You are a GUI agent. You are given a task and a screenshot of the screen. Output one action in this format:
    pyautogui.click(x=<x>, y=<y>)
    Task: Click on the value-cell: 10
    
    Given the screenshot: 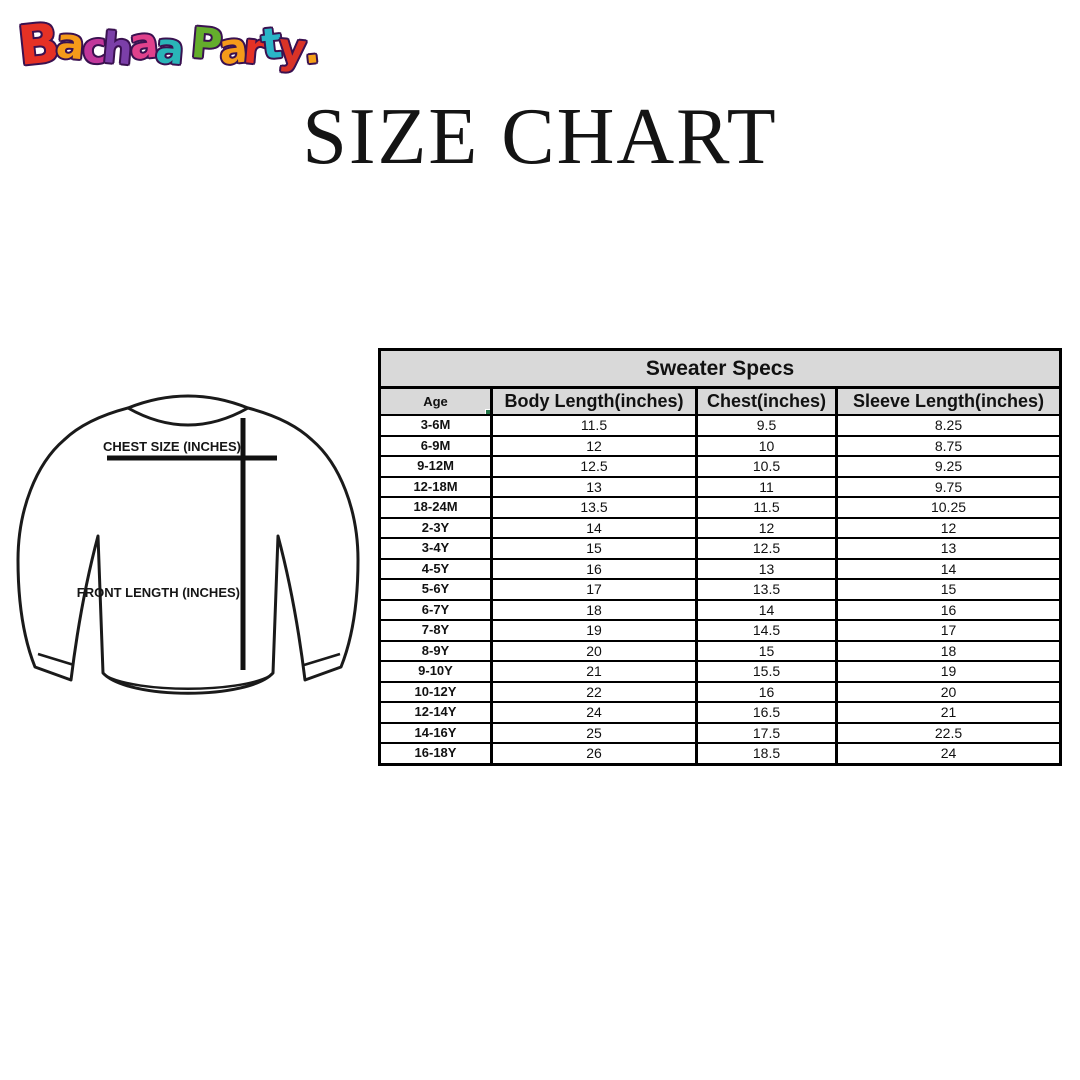 What is the action you would take?
    pyautogui.click(x=766, y=445)
    